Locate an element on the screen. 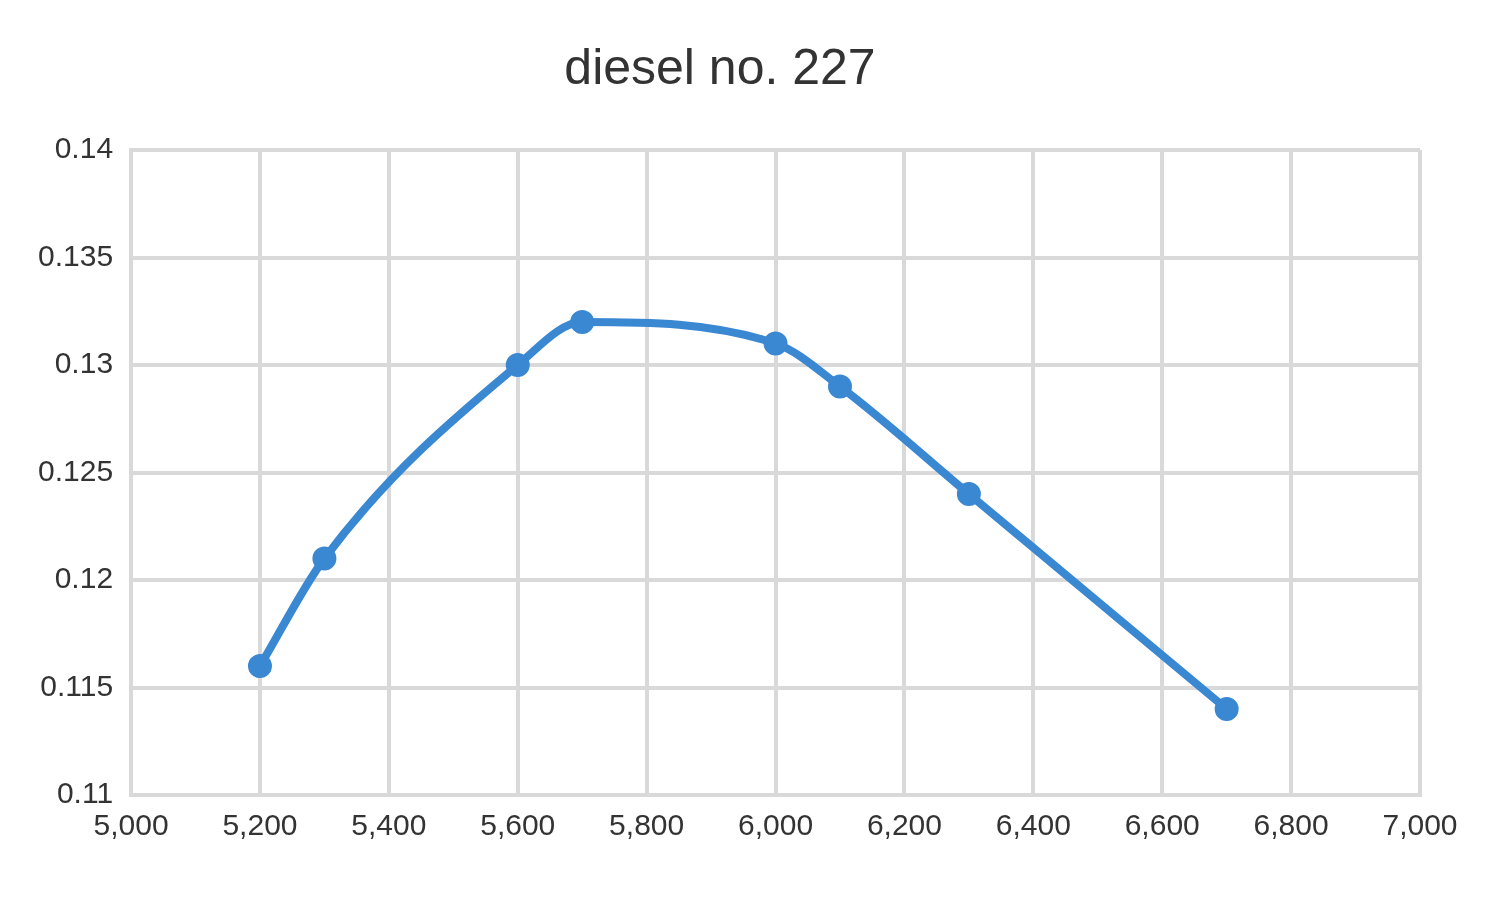 This screenshot has height=899, width=1500. y-tick-label: 0.125 is located at coordinates (76, 470).